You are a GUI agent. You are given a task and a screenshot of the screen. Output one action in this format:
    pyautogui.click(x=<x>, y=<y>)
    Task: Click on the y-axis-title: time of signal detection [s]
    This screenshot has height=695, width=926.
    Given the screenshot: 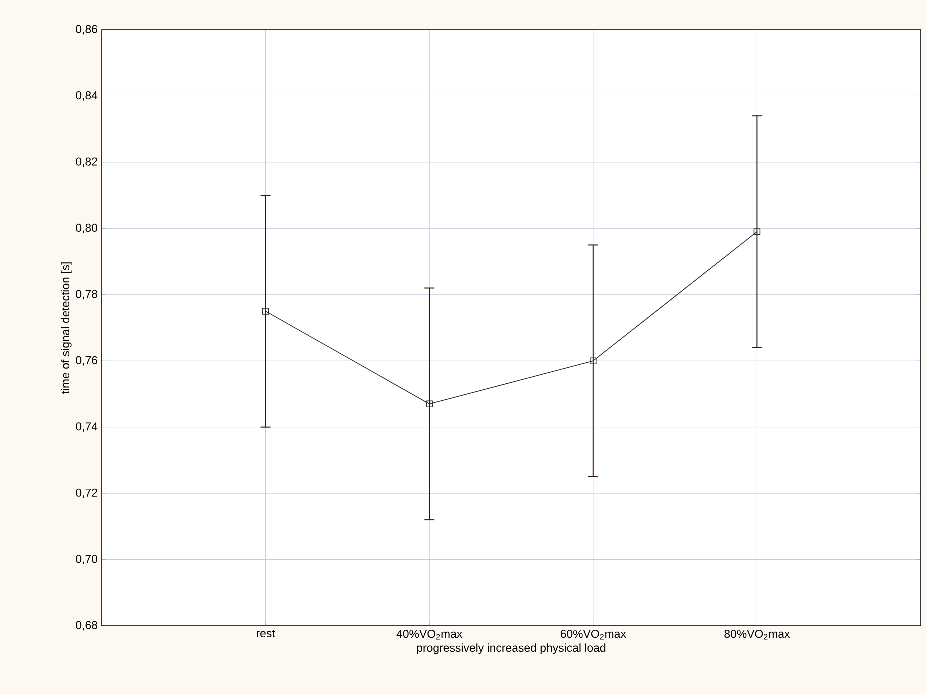 What is the action you would take?
    pyautogui.click(x=66, y=328)
    